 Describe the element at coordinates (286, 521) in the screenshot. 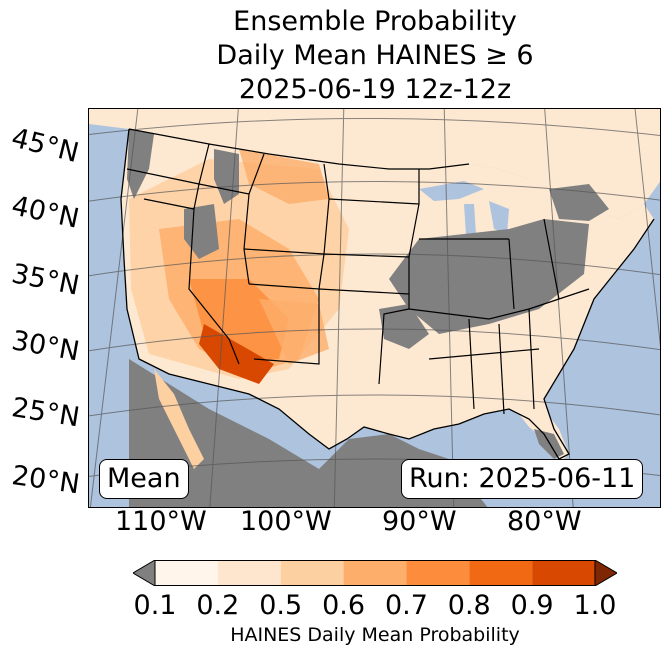

I see `lon-label-100w: 100°W` at that location.